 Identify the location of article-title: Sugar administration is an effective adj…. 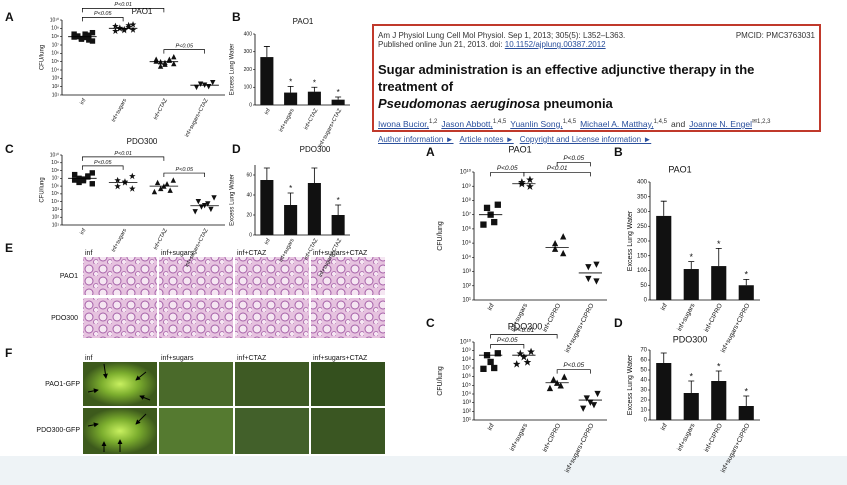
(596, 86).